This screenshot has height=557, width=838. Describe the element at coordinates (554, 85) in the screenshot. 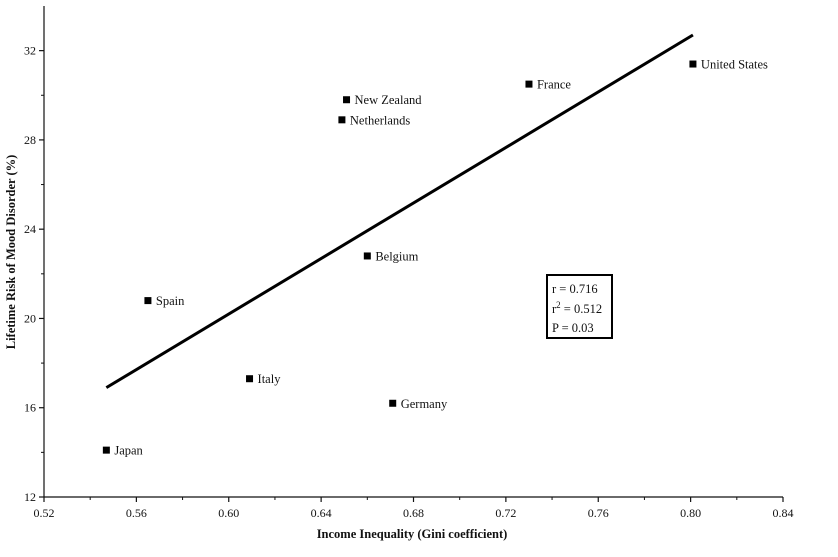

I see `data-point-label: France` at that location.